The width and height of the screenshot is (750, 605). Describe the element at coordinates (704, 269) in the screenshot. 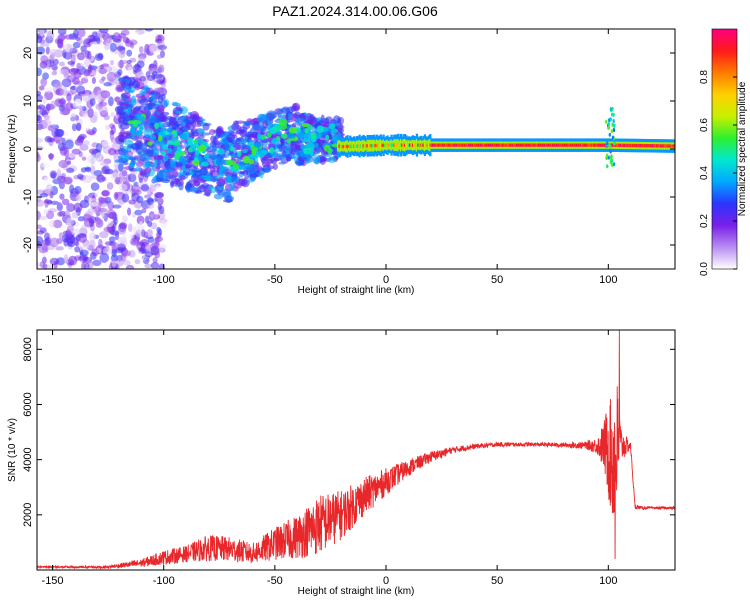

I see `colorbar-tick-label: 0.0` at that location.